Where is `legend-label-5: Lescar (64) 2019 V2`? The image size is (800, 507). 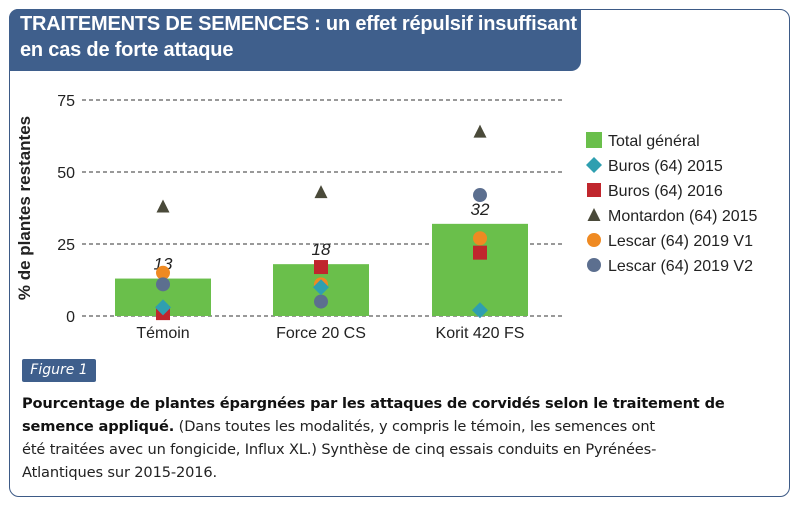
legend-label-5: Lescar (64) 2019 V2 is located at coordinates (680, 266).